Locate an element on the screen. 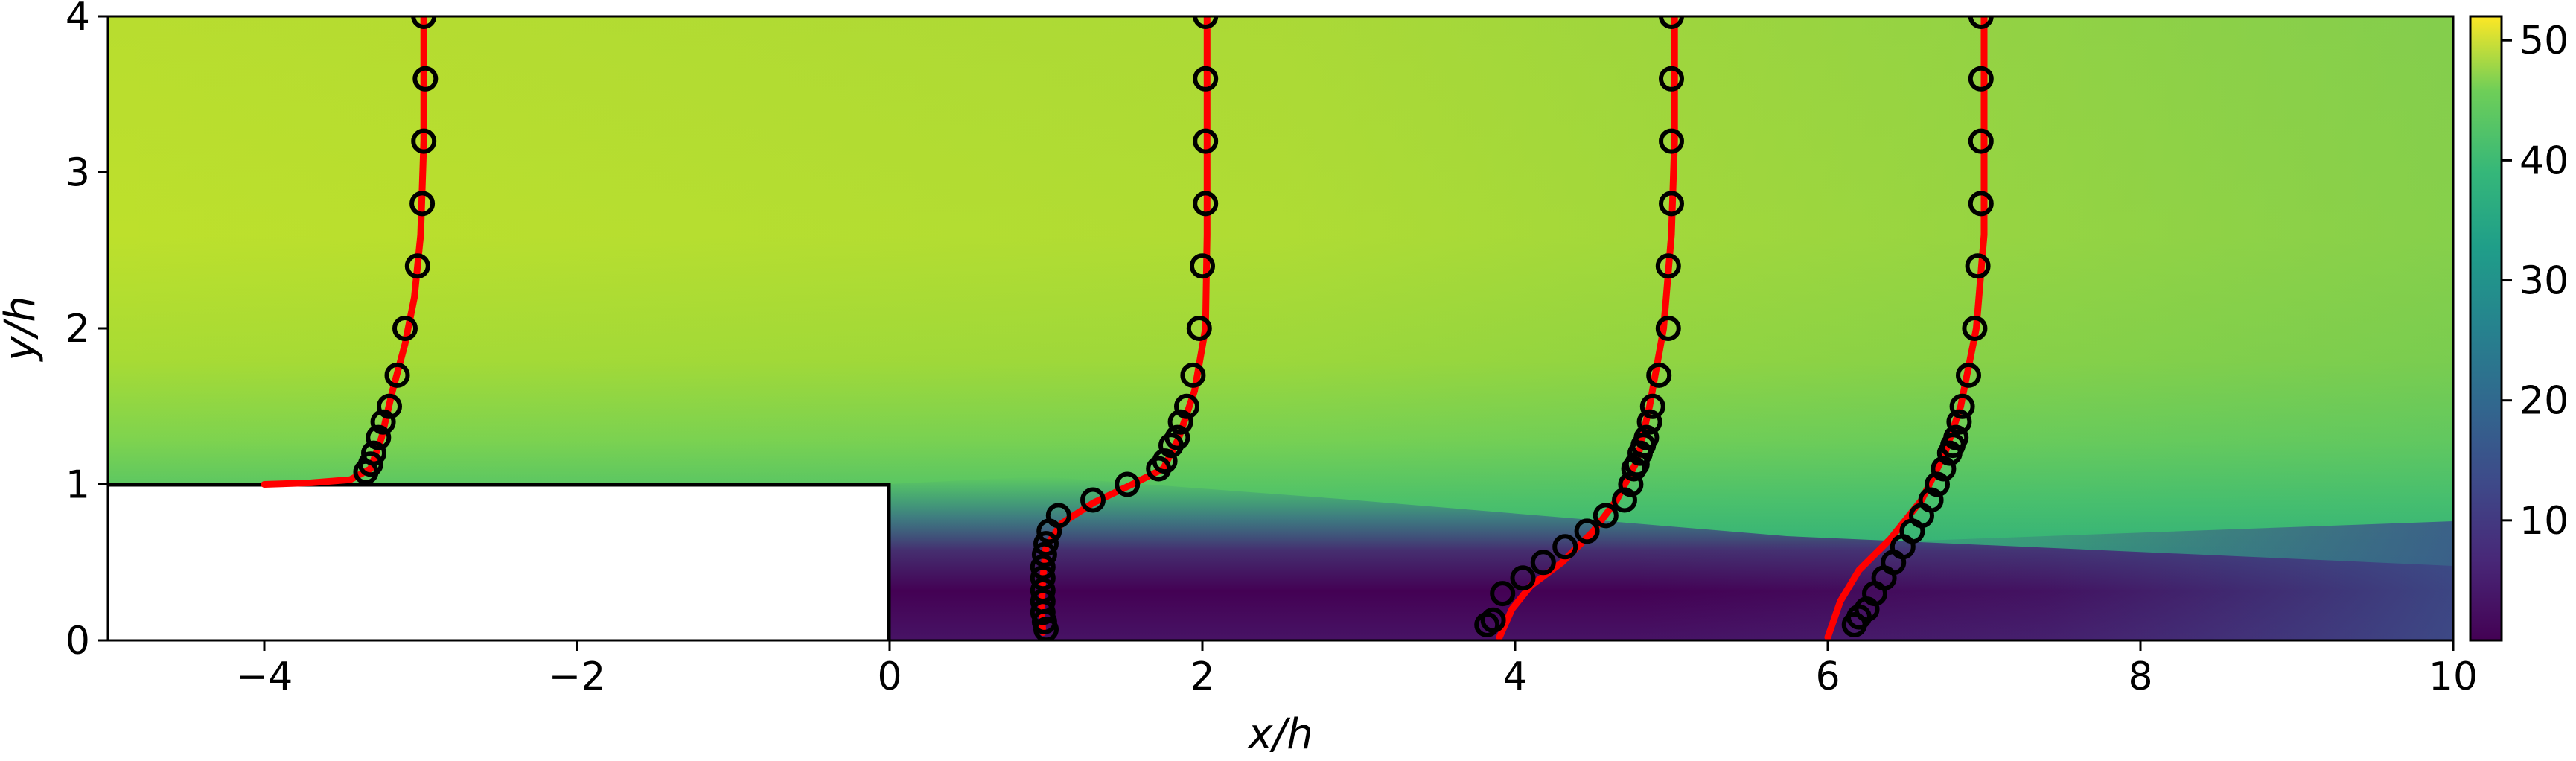 This screenshot has height=761, width=2576. colorbar-tick-label: 30 is located at coordinates (2544, 281).